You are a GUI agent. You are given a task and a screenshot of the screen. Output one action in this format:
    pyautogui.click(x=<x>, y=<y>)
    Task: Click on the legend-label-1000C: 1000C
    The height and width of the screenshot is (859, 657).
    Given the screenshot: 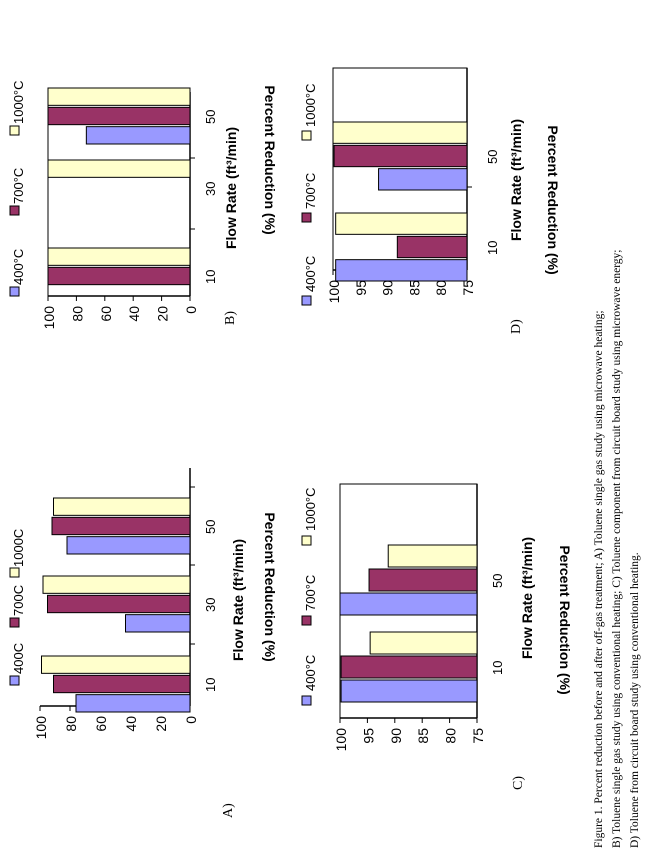 What is the action you would take?
    pyautogui.click(x=18, y=548)
    